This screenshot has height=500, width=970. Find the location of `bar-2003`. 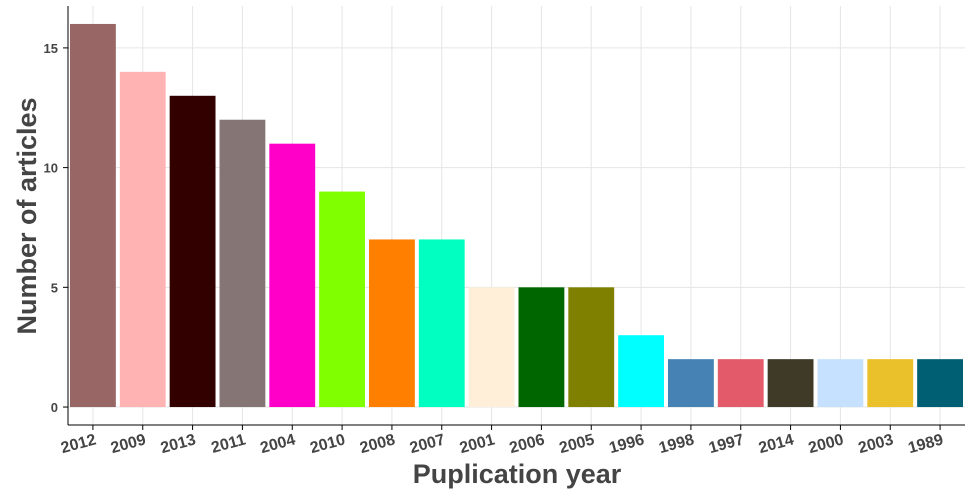

bar-2003 is located at coordinates (890, 383).